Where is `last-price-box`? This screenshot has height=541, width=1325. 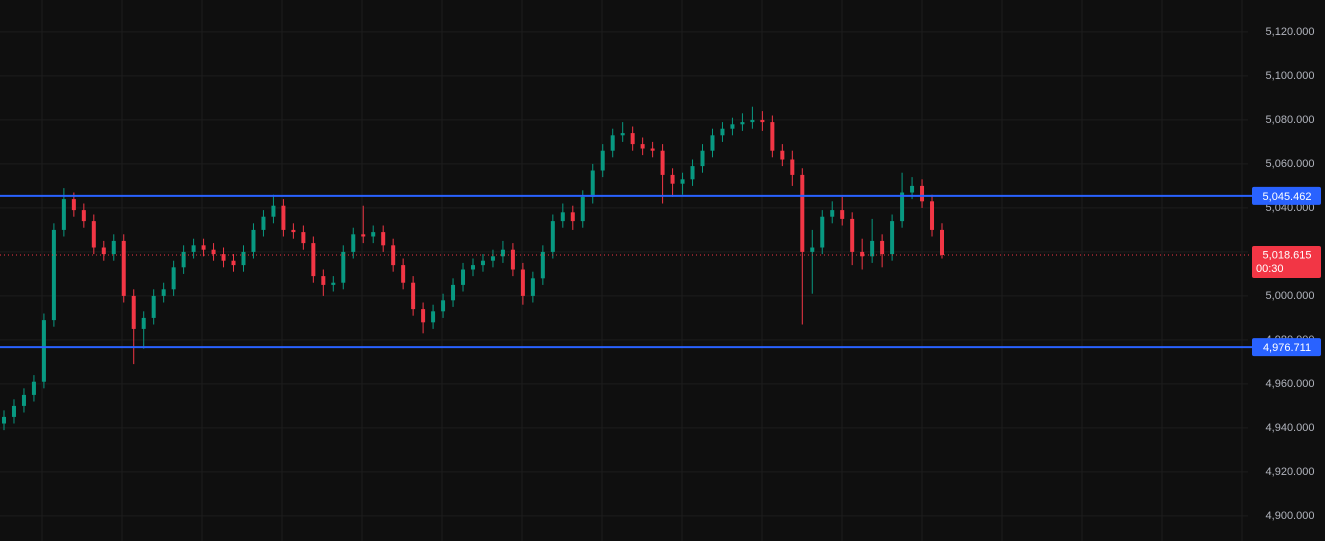
last-price-box is located at coordinates (1286, 261).